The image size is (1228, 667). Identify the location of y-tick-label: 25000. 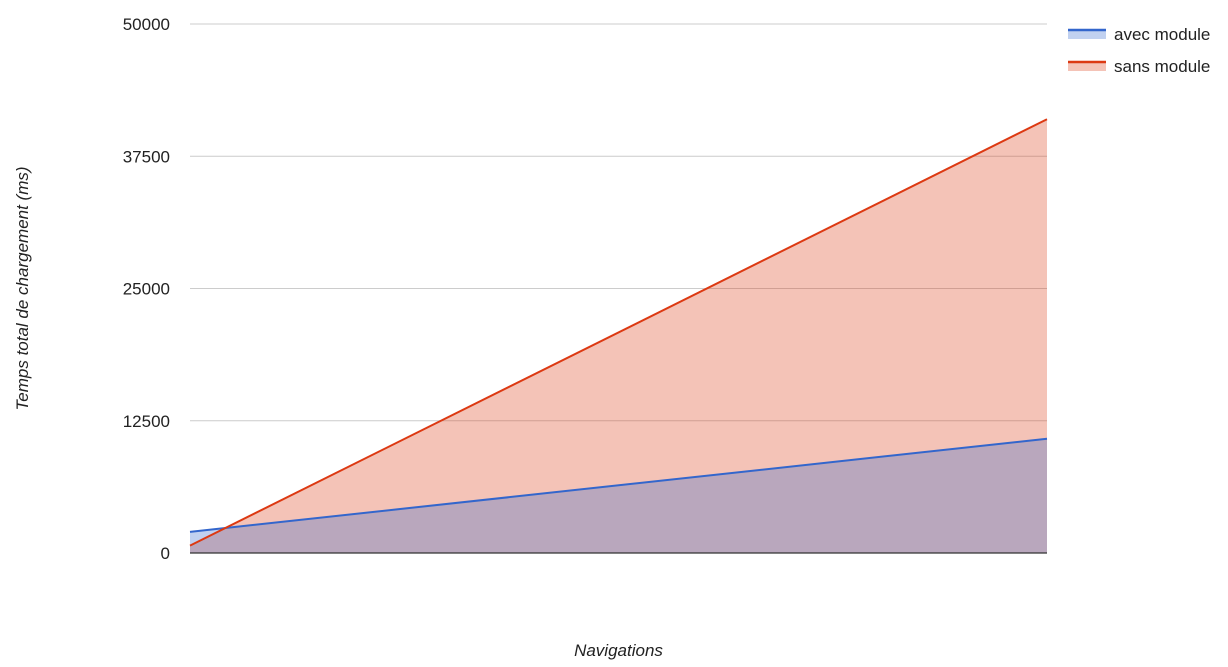
(146, 289).